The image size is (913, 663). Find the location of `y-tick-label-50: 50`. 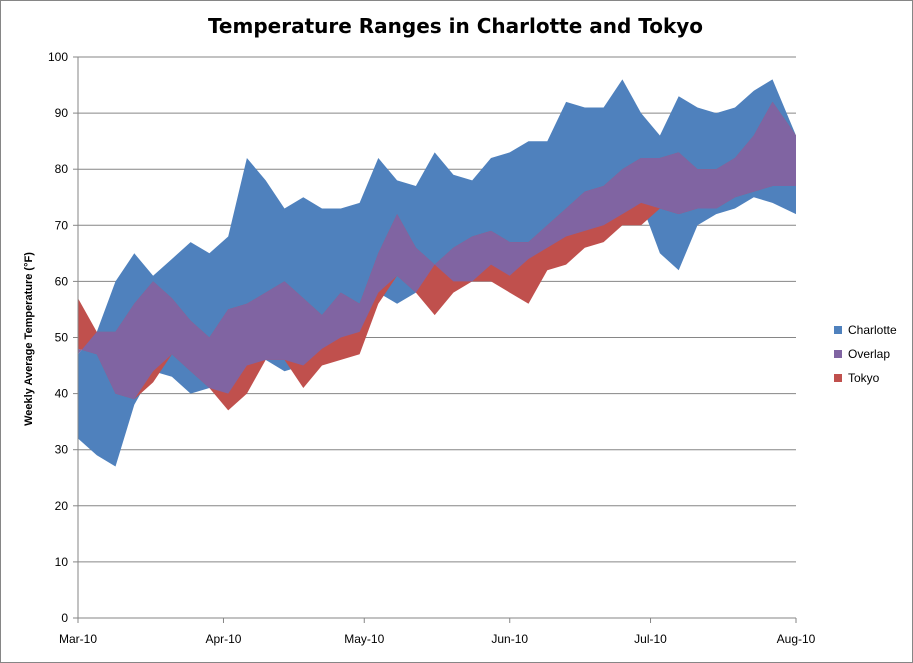

y-tick-label-50: 50 is located at coordinates (62, 338).